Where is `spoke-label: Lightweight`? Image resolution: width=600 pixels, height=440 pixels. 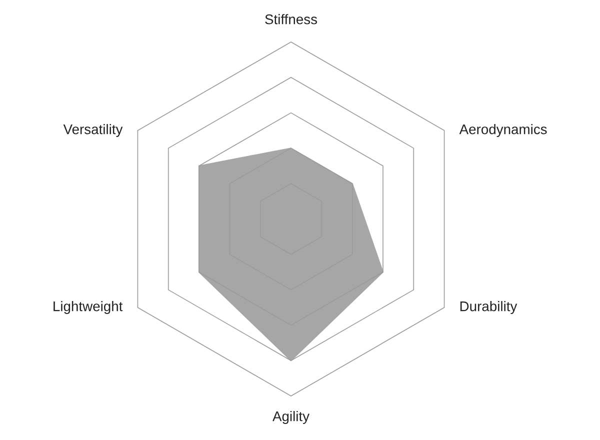
spoke-label: Lightweight is located at coordinates (88, 307).